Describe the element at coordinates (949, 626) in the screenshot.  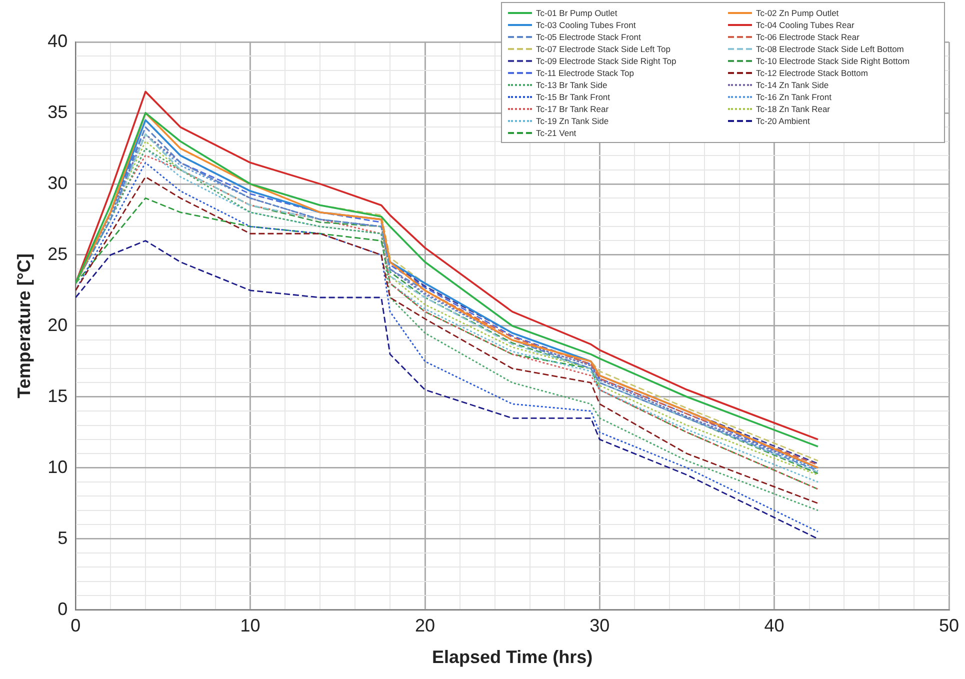
I see `x-tick-label: 50` at that location.